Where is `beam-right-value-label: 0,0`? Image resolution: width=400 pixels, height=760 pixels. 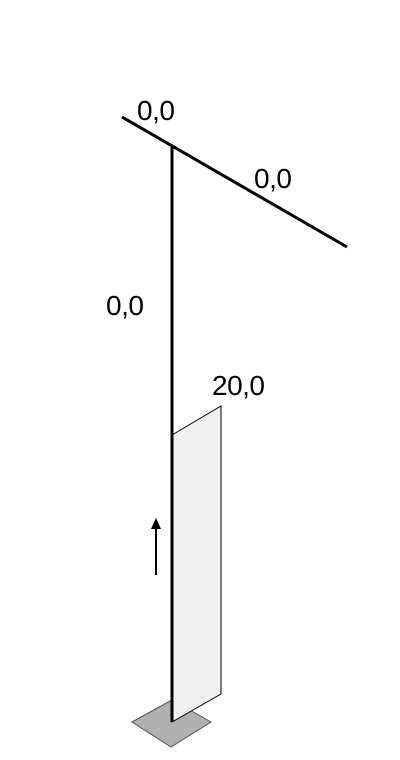 beam-right-value-label: 0,0 is located at coordinates (272, 178).